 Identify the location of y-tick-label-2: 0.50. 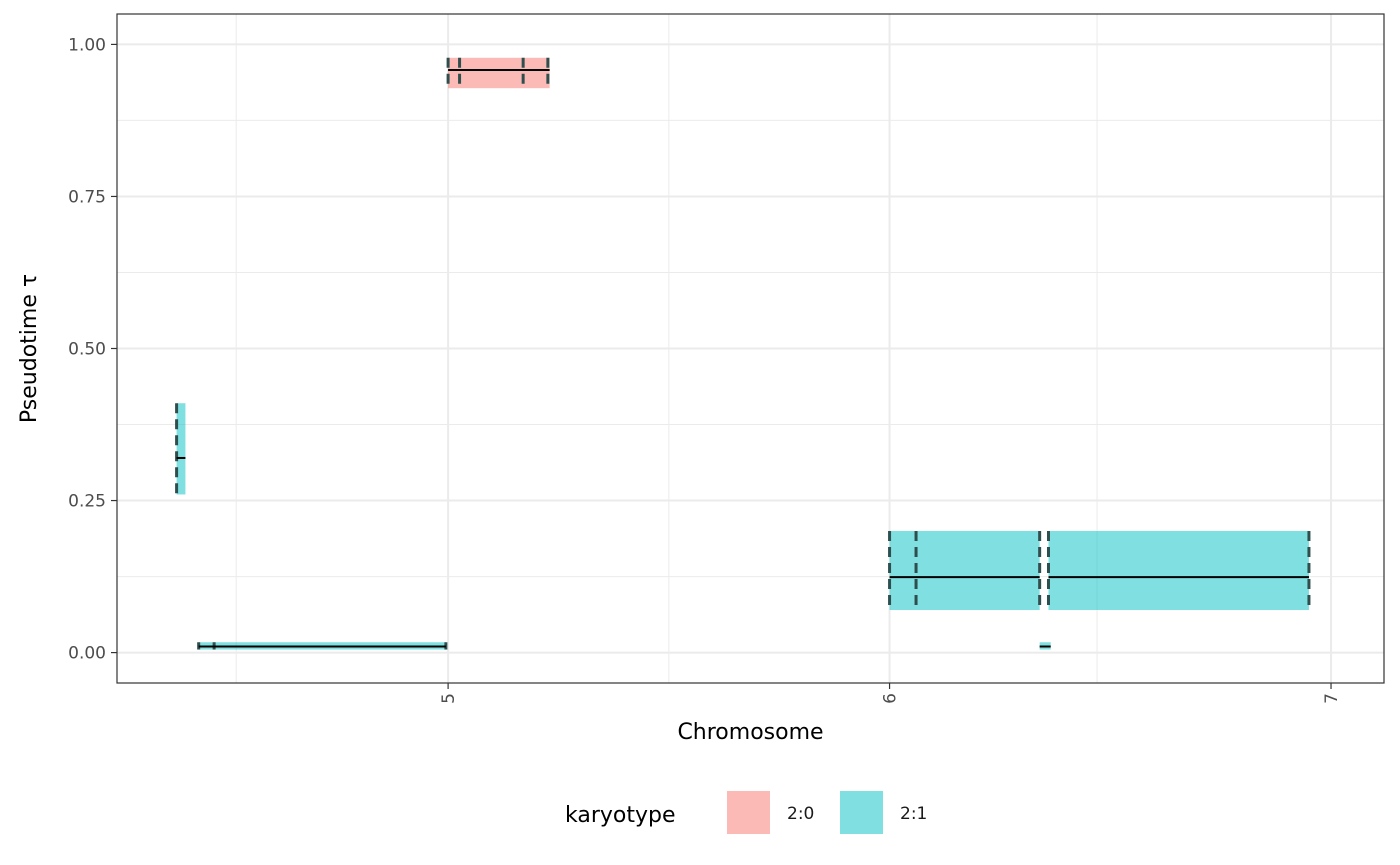
(87, 350).